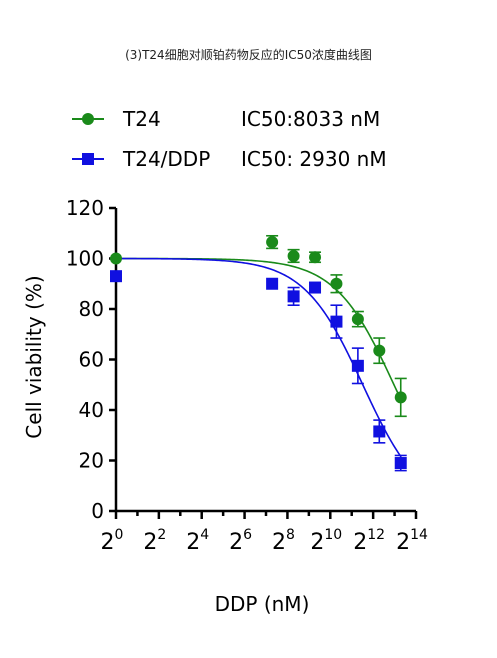 The width and height of the screenshot is (497, 658). I want to click on y-tick-label: 100, so click(85, 259).